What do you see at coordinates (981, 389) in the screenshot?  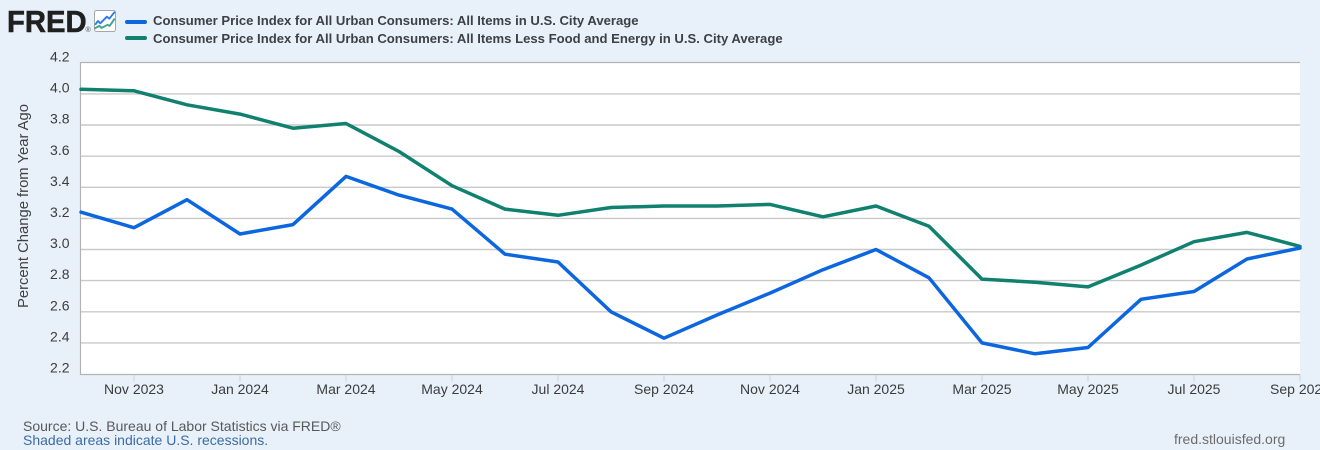 I see `svg-text: Mar 2025` at bounding box center [981, 389].